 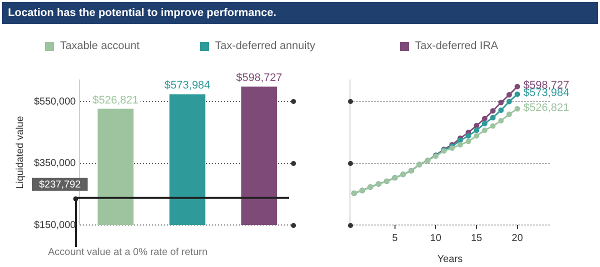 I want to click on y-axis-title: Liquidated value, so click(x=20, y=152).